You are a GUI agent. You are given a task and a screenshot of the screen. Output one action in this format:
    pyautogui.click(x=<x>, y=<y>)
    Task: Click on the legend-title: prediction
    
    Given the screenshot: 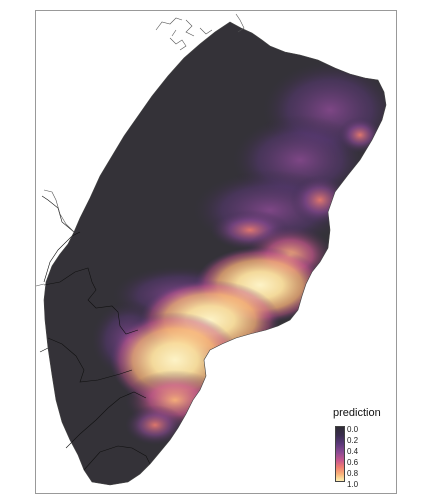 What is the action you would take?
    pyautogui.click(x=357, y=413)
    